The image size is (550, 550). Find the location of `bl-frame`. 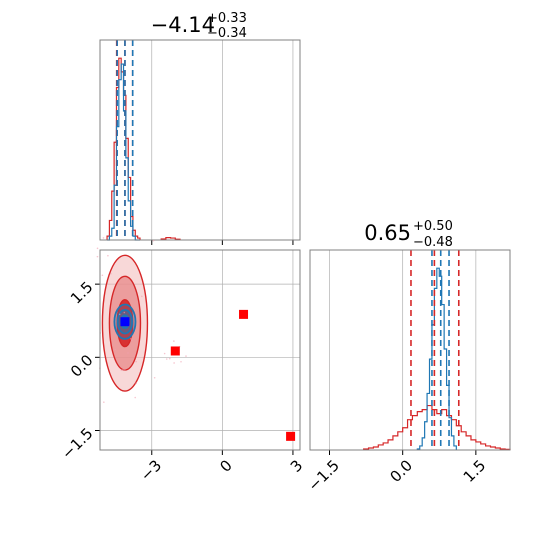

bl-frame is located at coordinates (200, 350).